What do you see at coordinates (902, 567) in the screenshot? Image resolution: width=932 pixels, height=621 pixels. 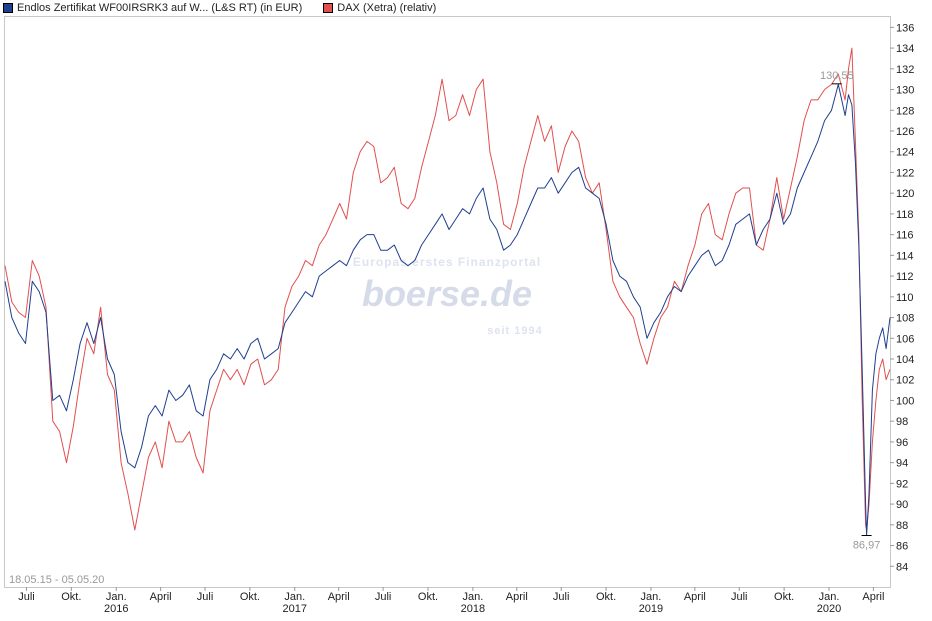 I see `y-tick-label: 84` at bounding box center [902, 567].